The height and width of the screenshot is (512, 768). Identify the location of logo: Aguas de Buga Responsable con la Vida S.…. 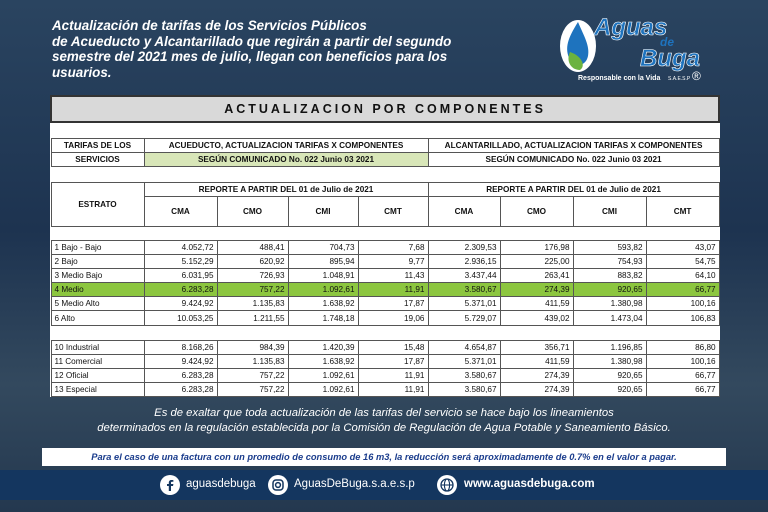
(630, 48).